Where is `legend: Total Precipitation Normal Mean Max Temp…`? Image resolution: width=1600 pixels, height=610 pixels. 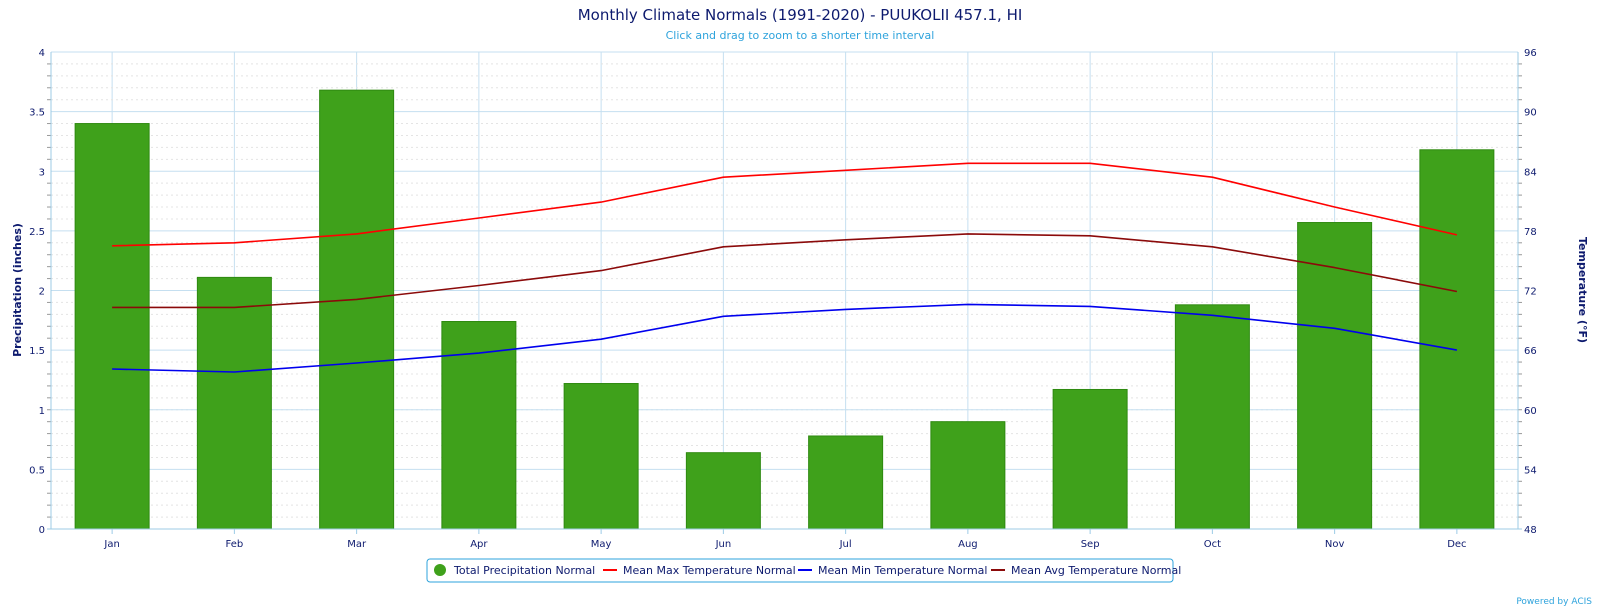
legend: Total Precipitation Normal Mean Max Temp… is located at coordinates (803, 570).